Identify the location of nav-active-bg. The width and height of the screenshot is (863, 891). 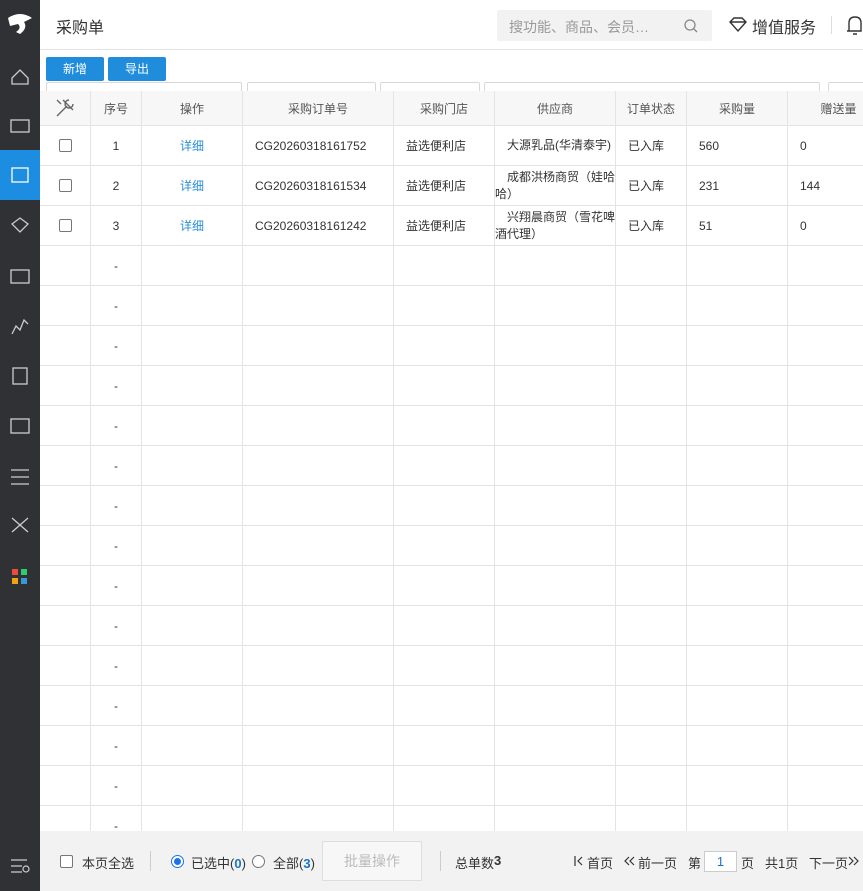
(20, 175).